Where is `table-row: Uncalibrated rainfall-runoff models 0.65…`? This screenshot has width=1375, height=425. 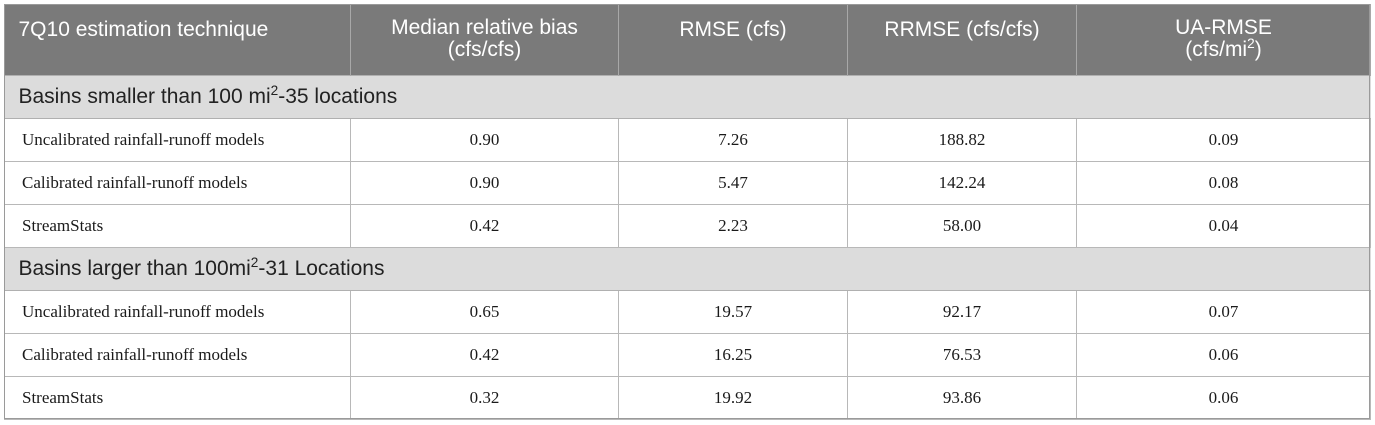 table-row: Uncalibrated rainfall-runoff models 0.65… is located at coordinates (687, 311).